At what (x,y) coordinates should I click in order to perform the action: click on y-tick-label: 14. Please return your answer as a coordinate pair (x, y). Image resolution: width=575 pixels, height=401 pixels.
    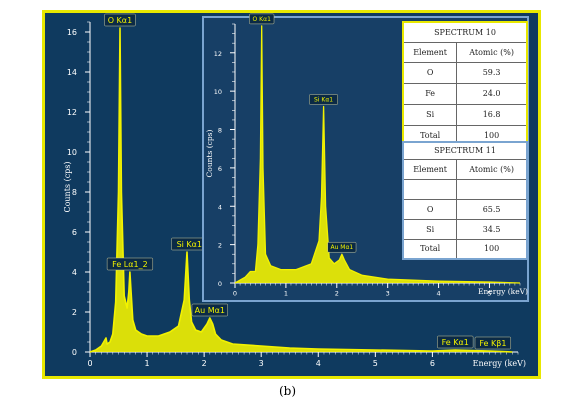
    Looking at the image, I should click on (72, 72).